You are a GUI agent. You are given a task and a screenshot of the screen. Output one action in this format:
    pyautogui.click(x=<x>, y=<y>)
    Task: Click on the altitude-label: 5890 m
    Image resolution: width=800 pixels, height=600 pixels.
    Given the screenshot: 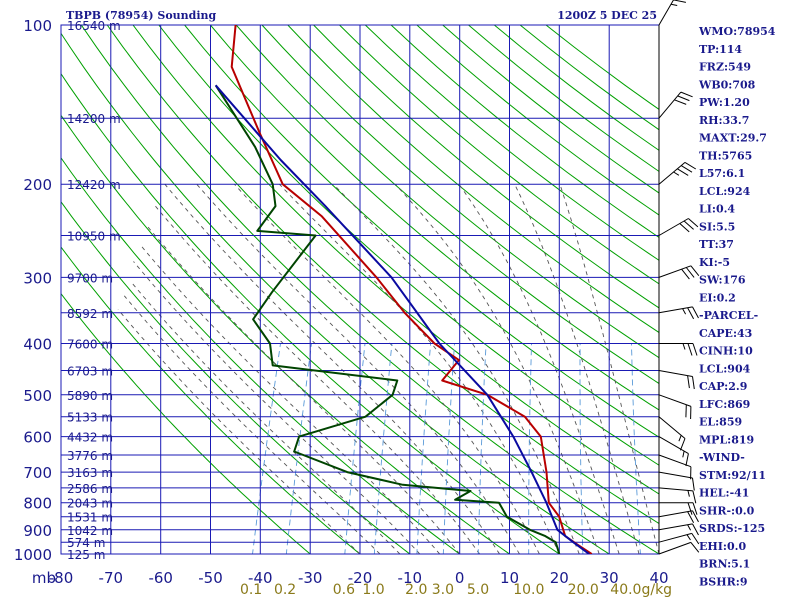 What is the action you would take?
    pyautogui.click(x=90, y=396)
    